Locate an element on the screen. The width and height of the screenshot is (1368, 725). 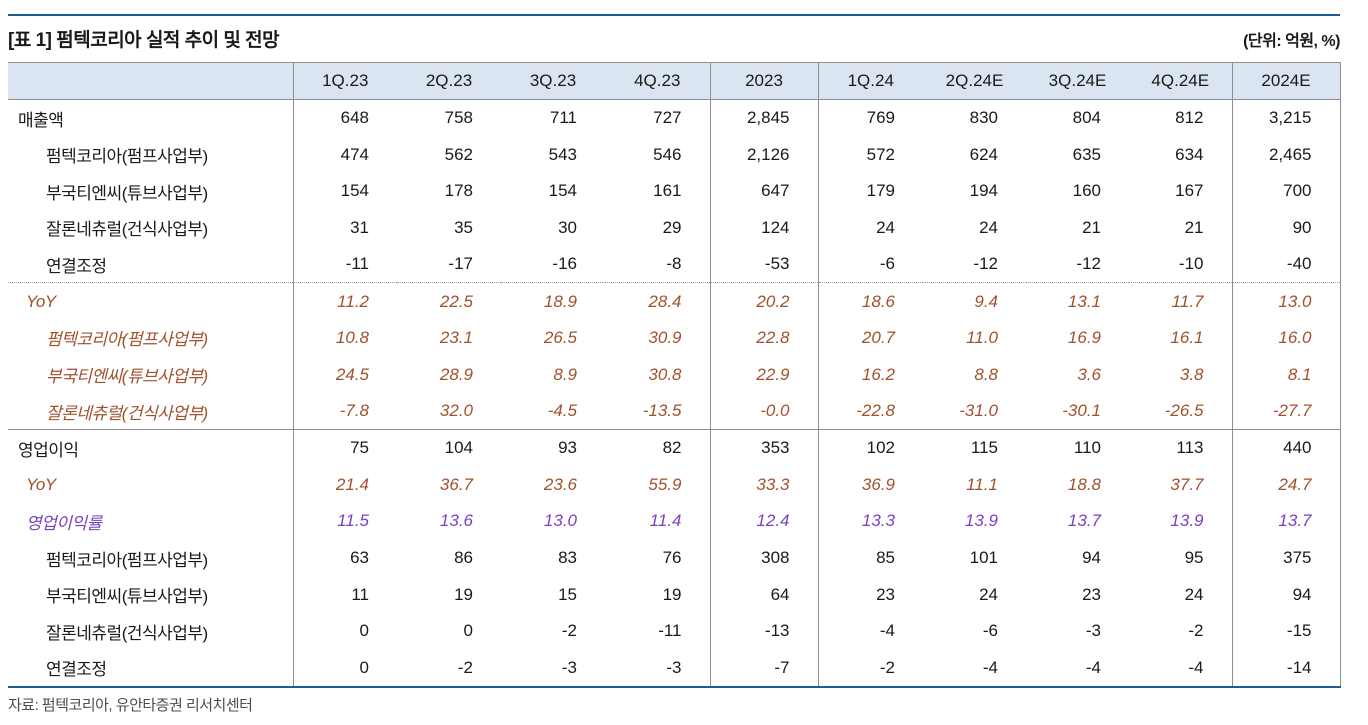
cell-value: 93 is located at coordinates (567, 448).